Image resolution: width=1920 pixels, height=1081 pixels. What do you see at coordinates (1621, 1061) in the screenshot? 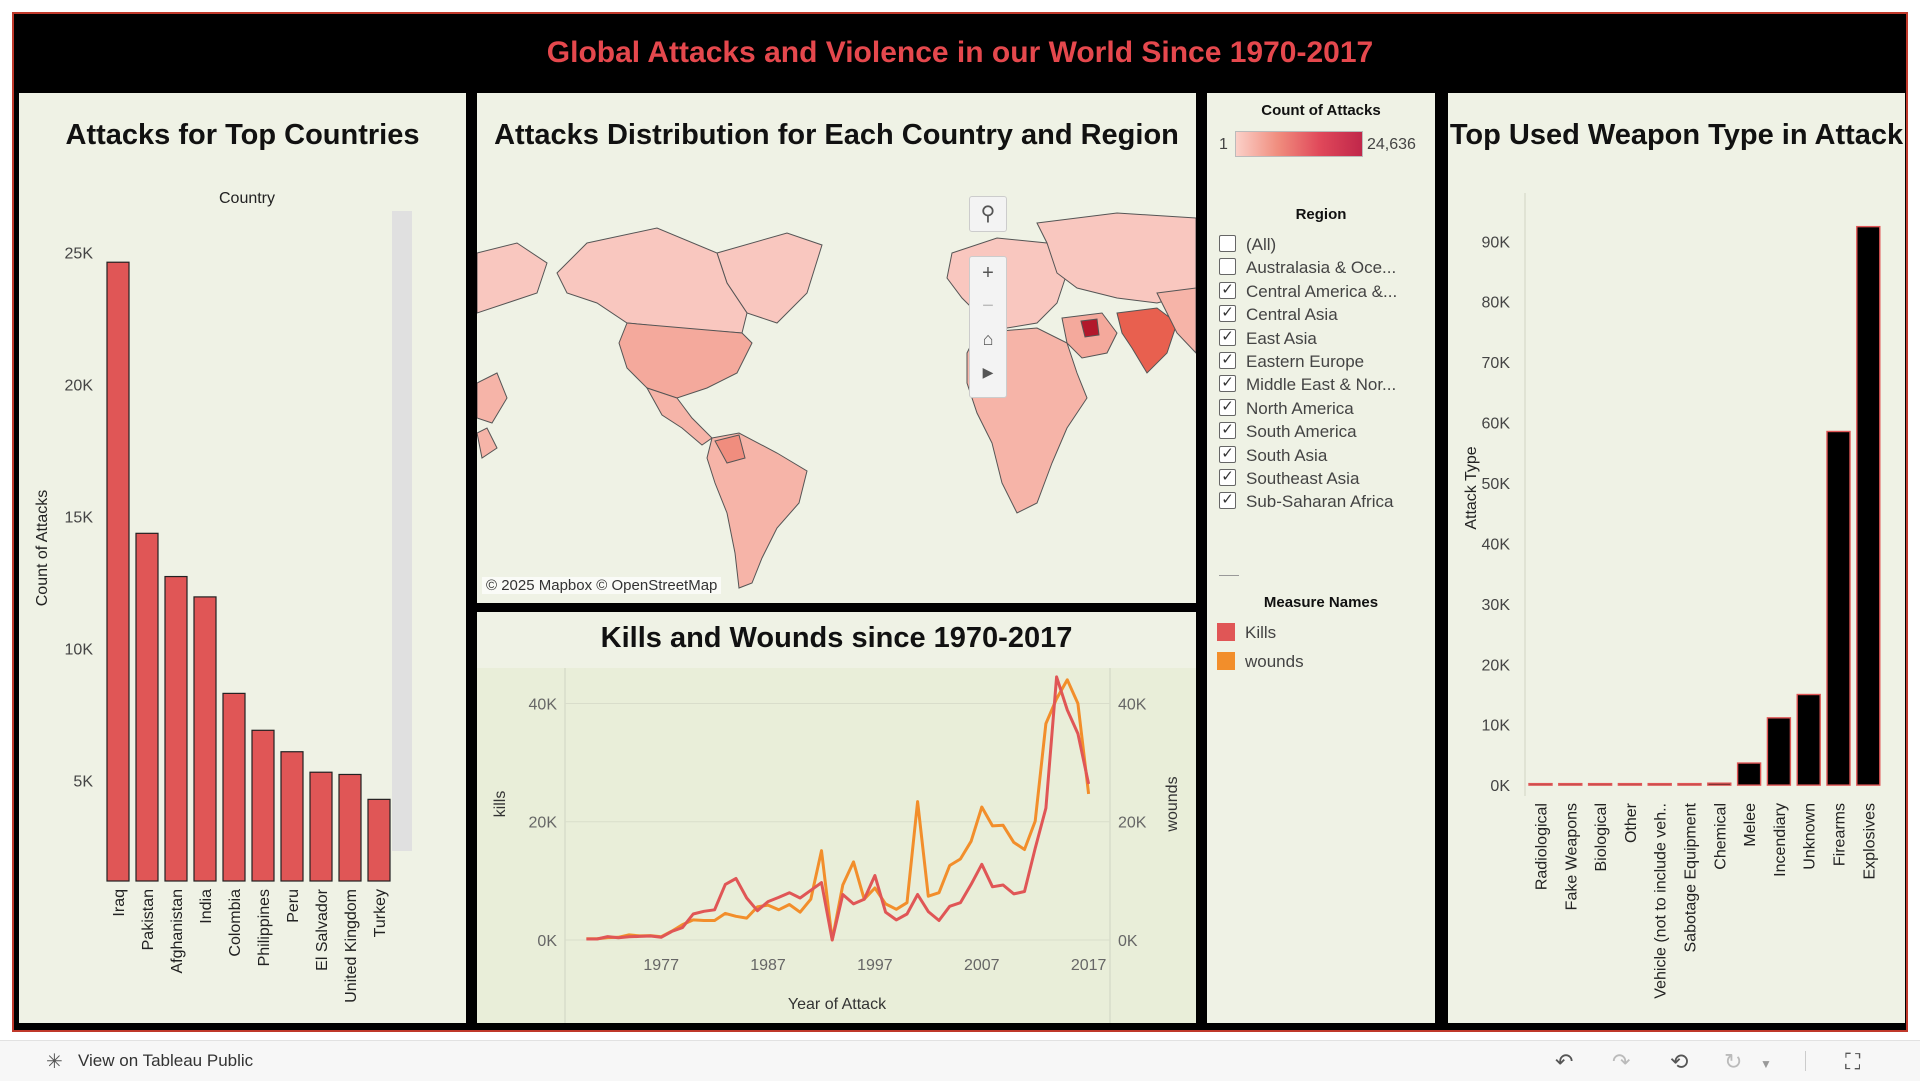
I see `redo-icon: ↷` at bounding box center [1621, 1061].